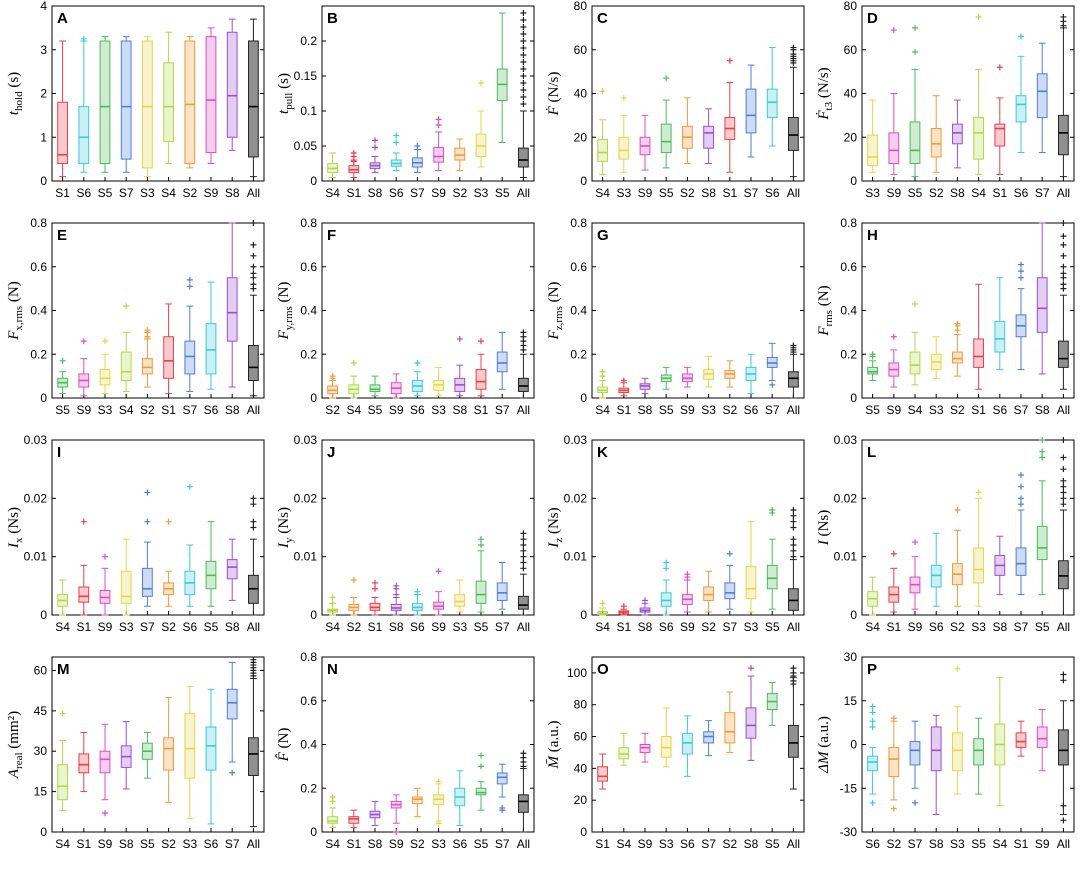 This screenshot has width=1084, height=870. Describe the element at coordinates (849, 832) in the screenshot. I see `y-tick-label: -30` at that location.